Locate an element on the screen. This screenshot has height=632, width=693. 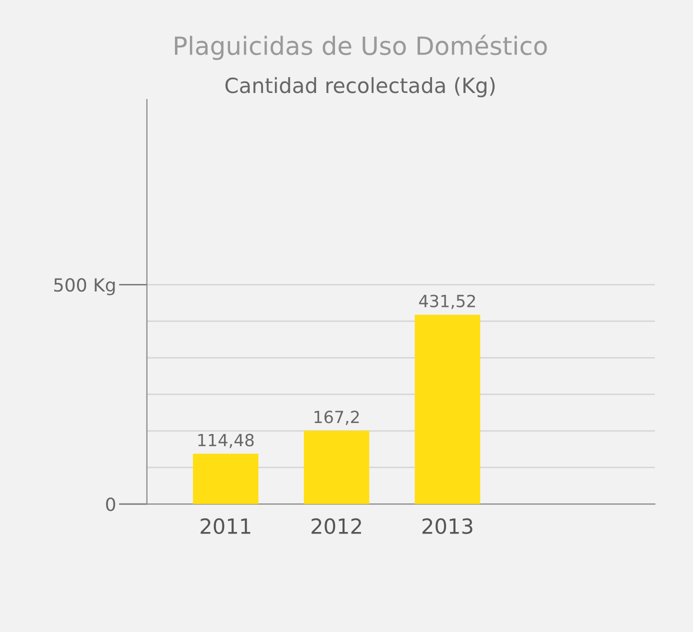
x-tick-label: 2013 is located at coordinates (447, 526).